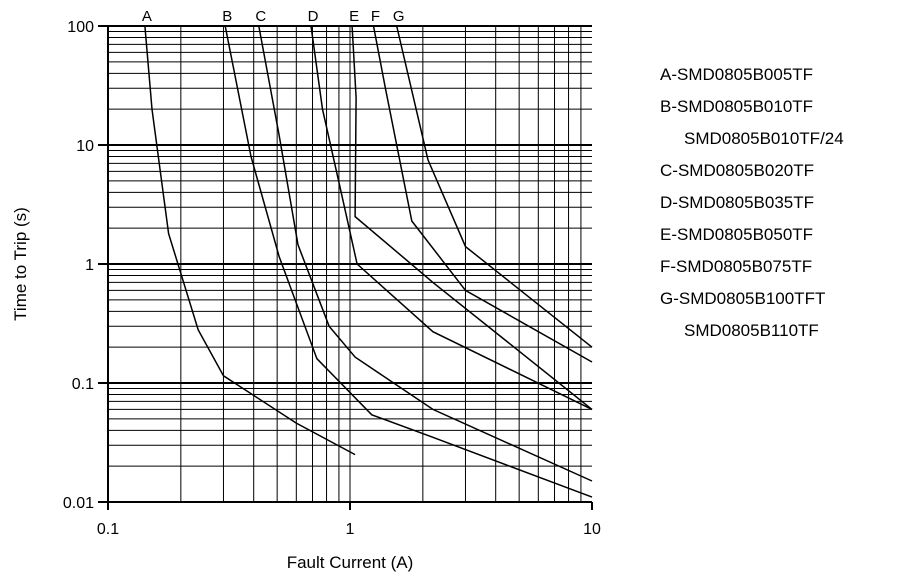 Image resolution: width=904 pixels, height=580 pixels. Describe the element at coordinates (260, 16) in the screenshot. I see `curve-label-c: C` at that location.